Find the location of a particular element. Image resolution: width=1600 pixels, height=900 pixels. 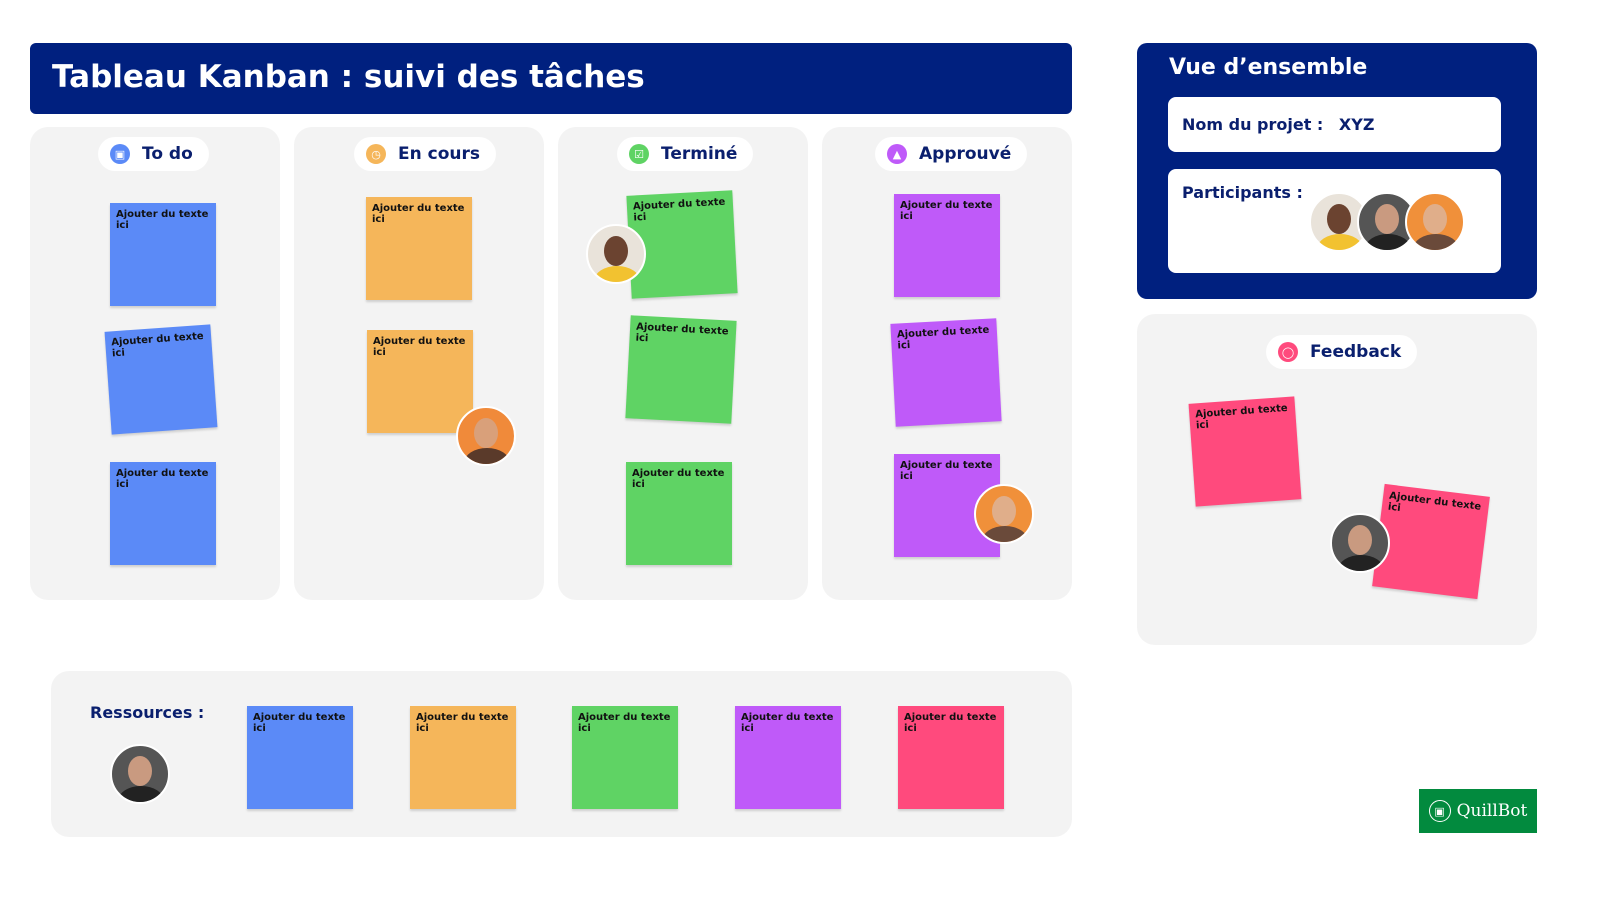

project-name-field: Nom du projet : XYZ is located at coordinates (1334, 124).